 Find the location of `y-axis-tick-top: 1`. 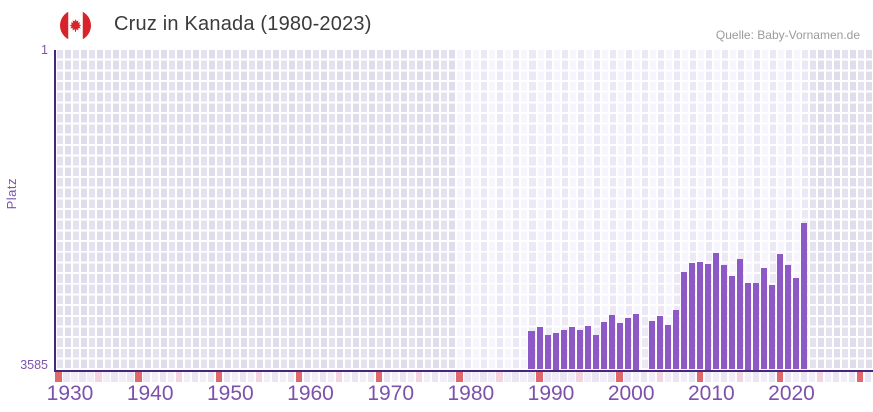

y-axis-tick-top: 1 is located at coordinates (44, 50).